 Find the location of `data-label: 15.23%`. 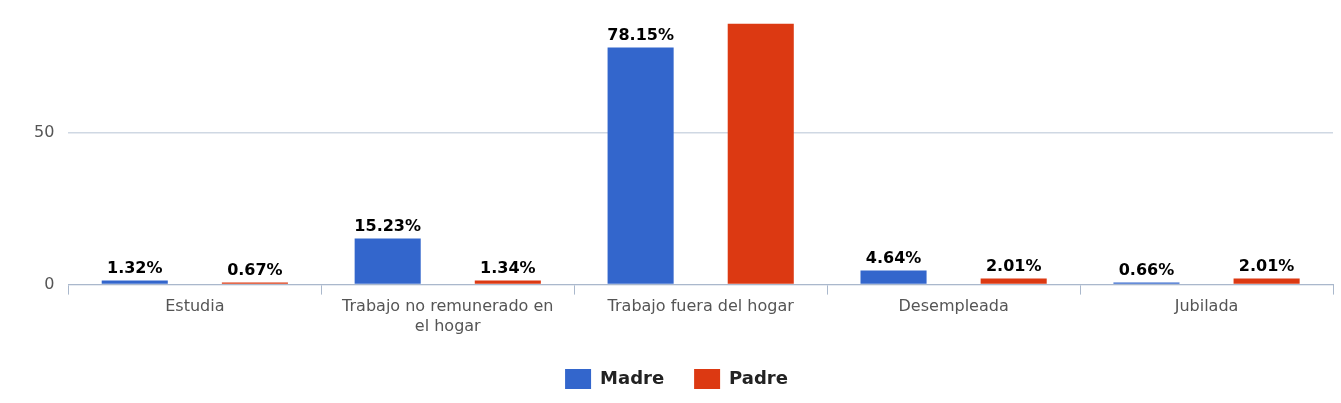

data-label: 15.23% is located at coordinates (387, 225).